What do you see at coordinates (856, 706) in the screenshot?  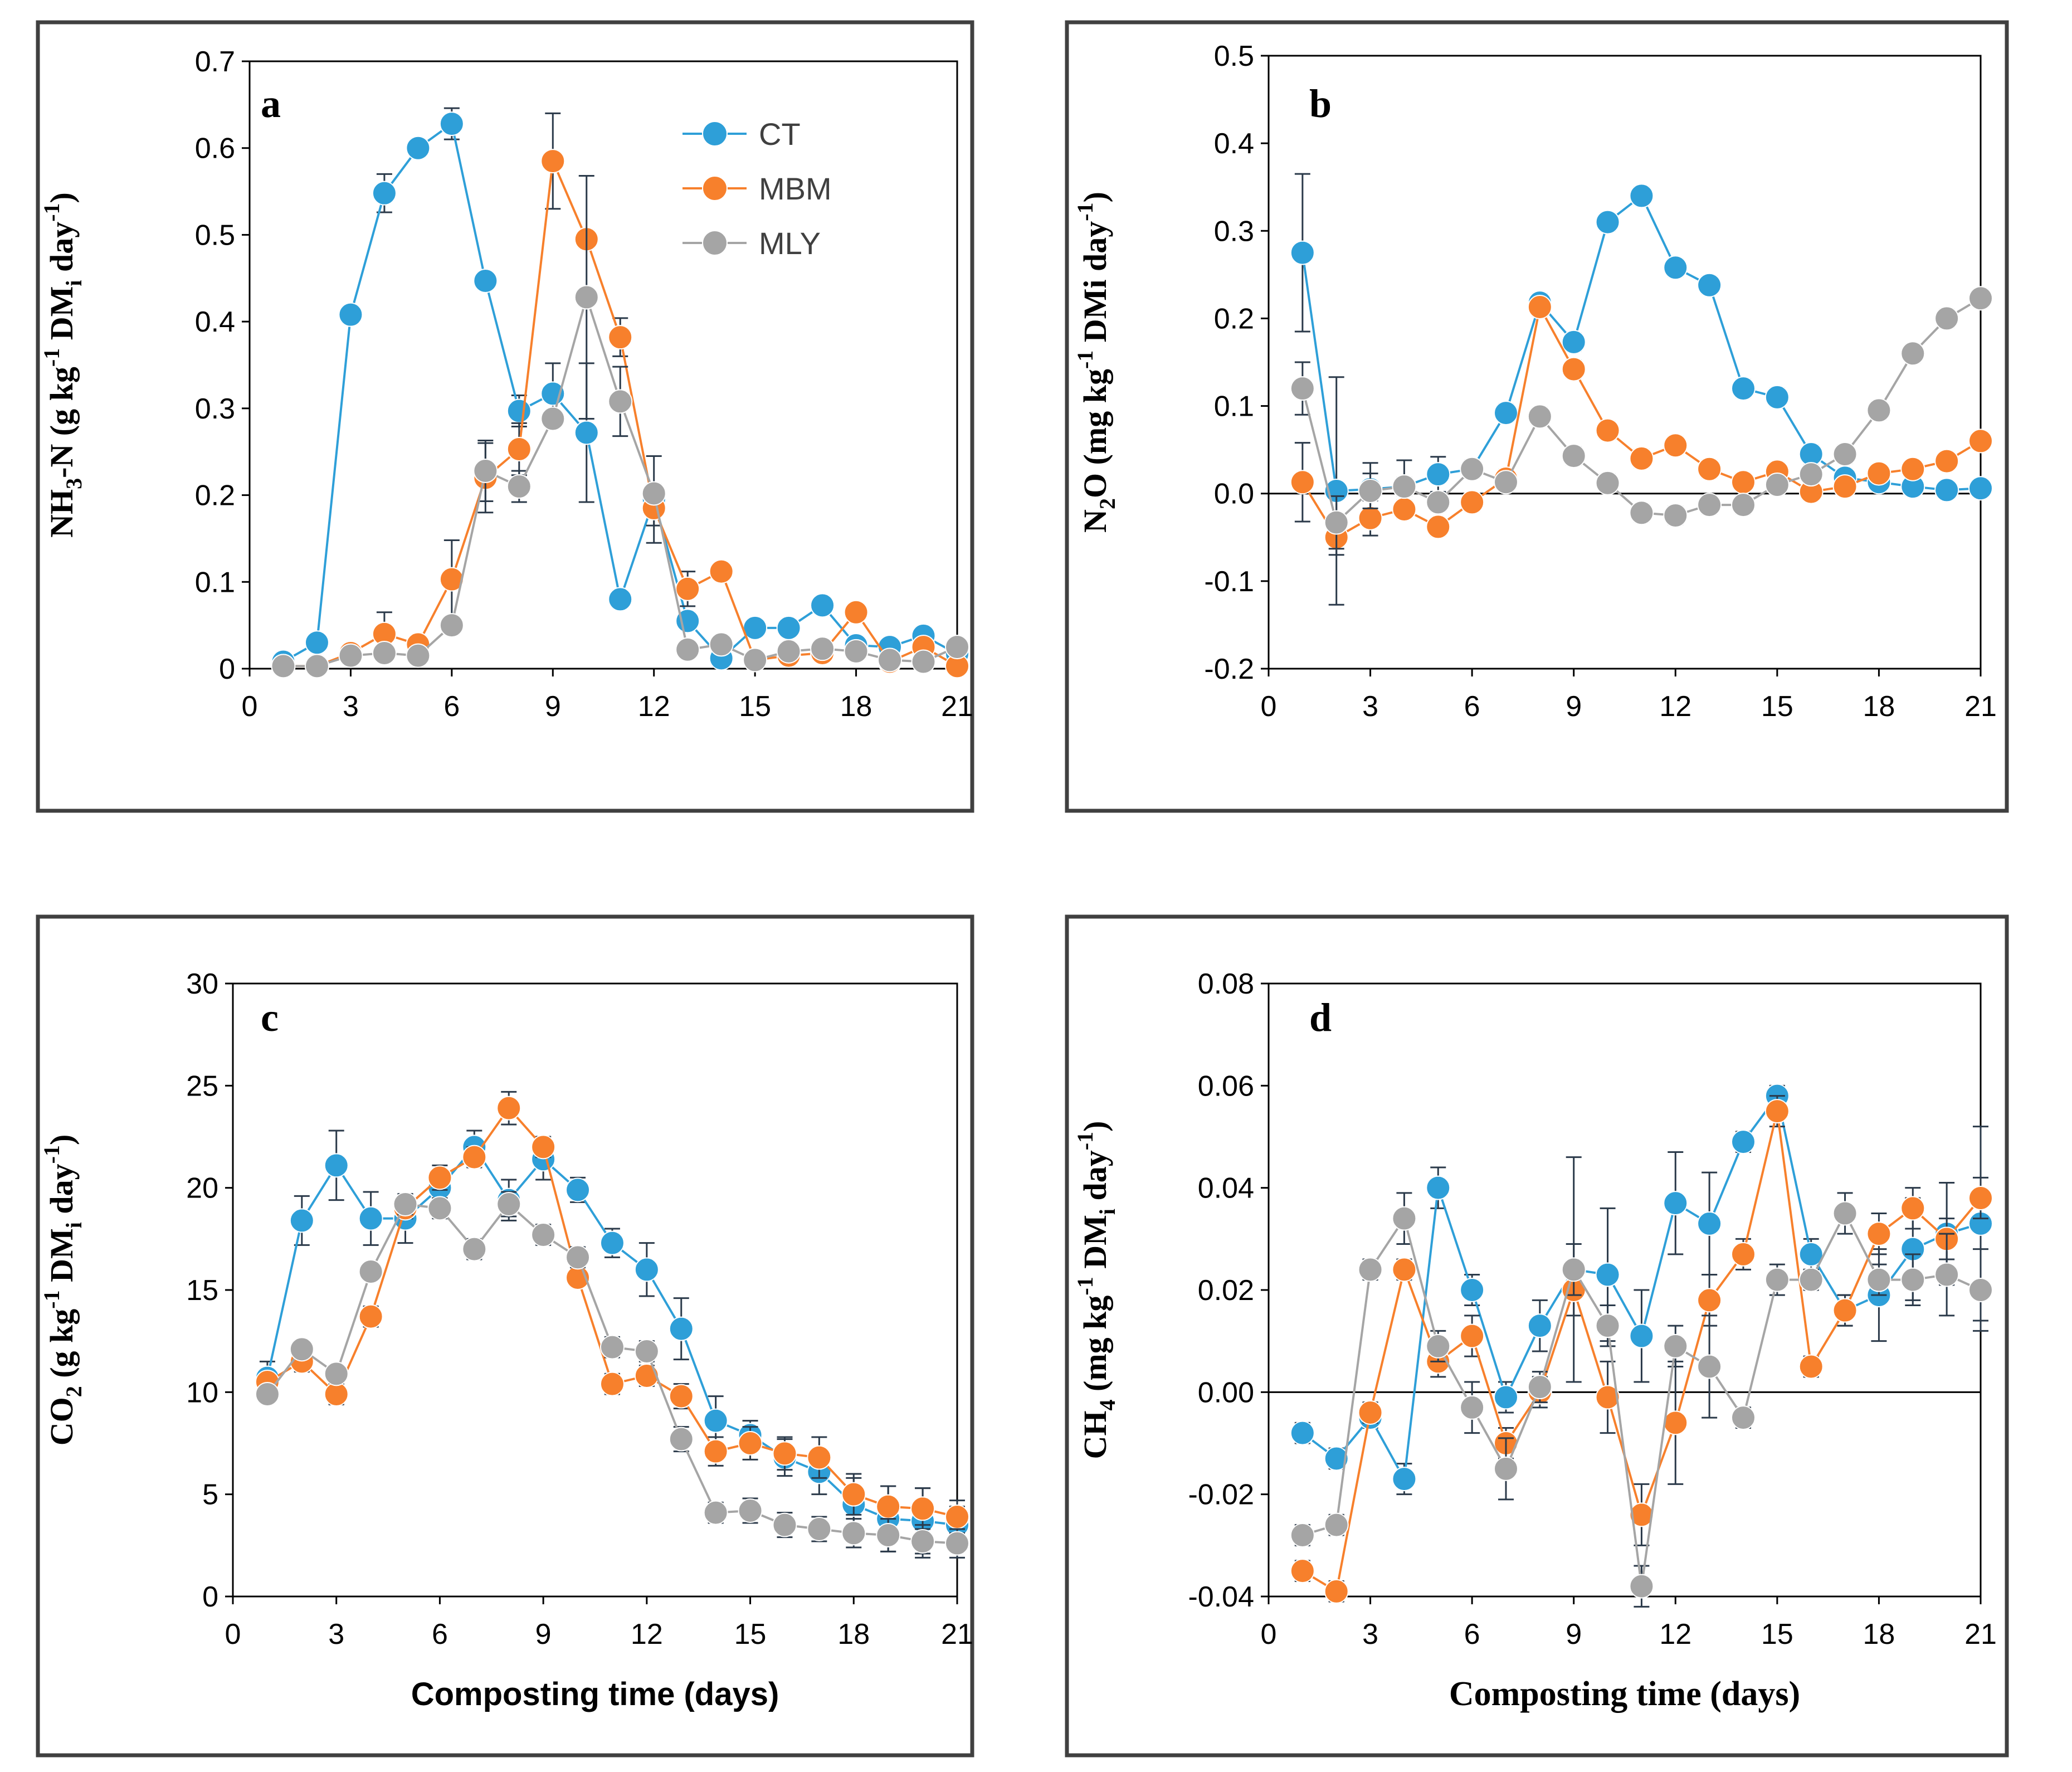 I see `x-tick-label: 18` at bounding box center [856, 706].